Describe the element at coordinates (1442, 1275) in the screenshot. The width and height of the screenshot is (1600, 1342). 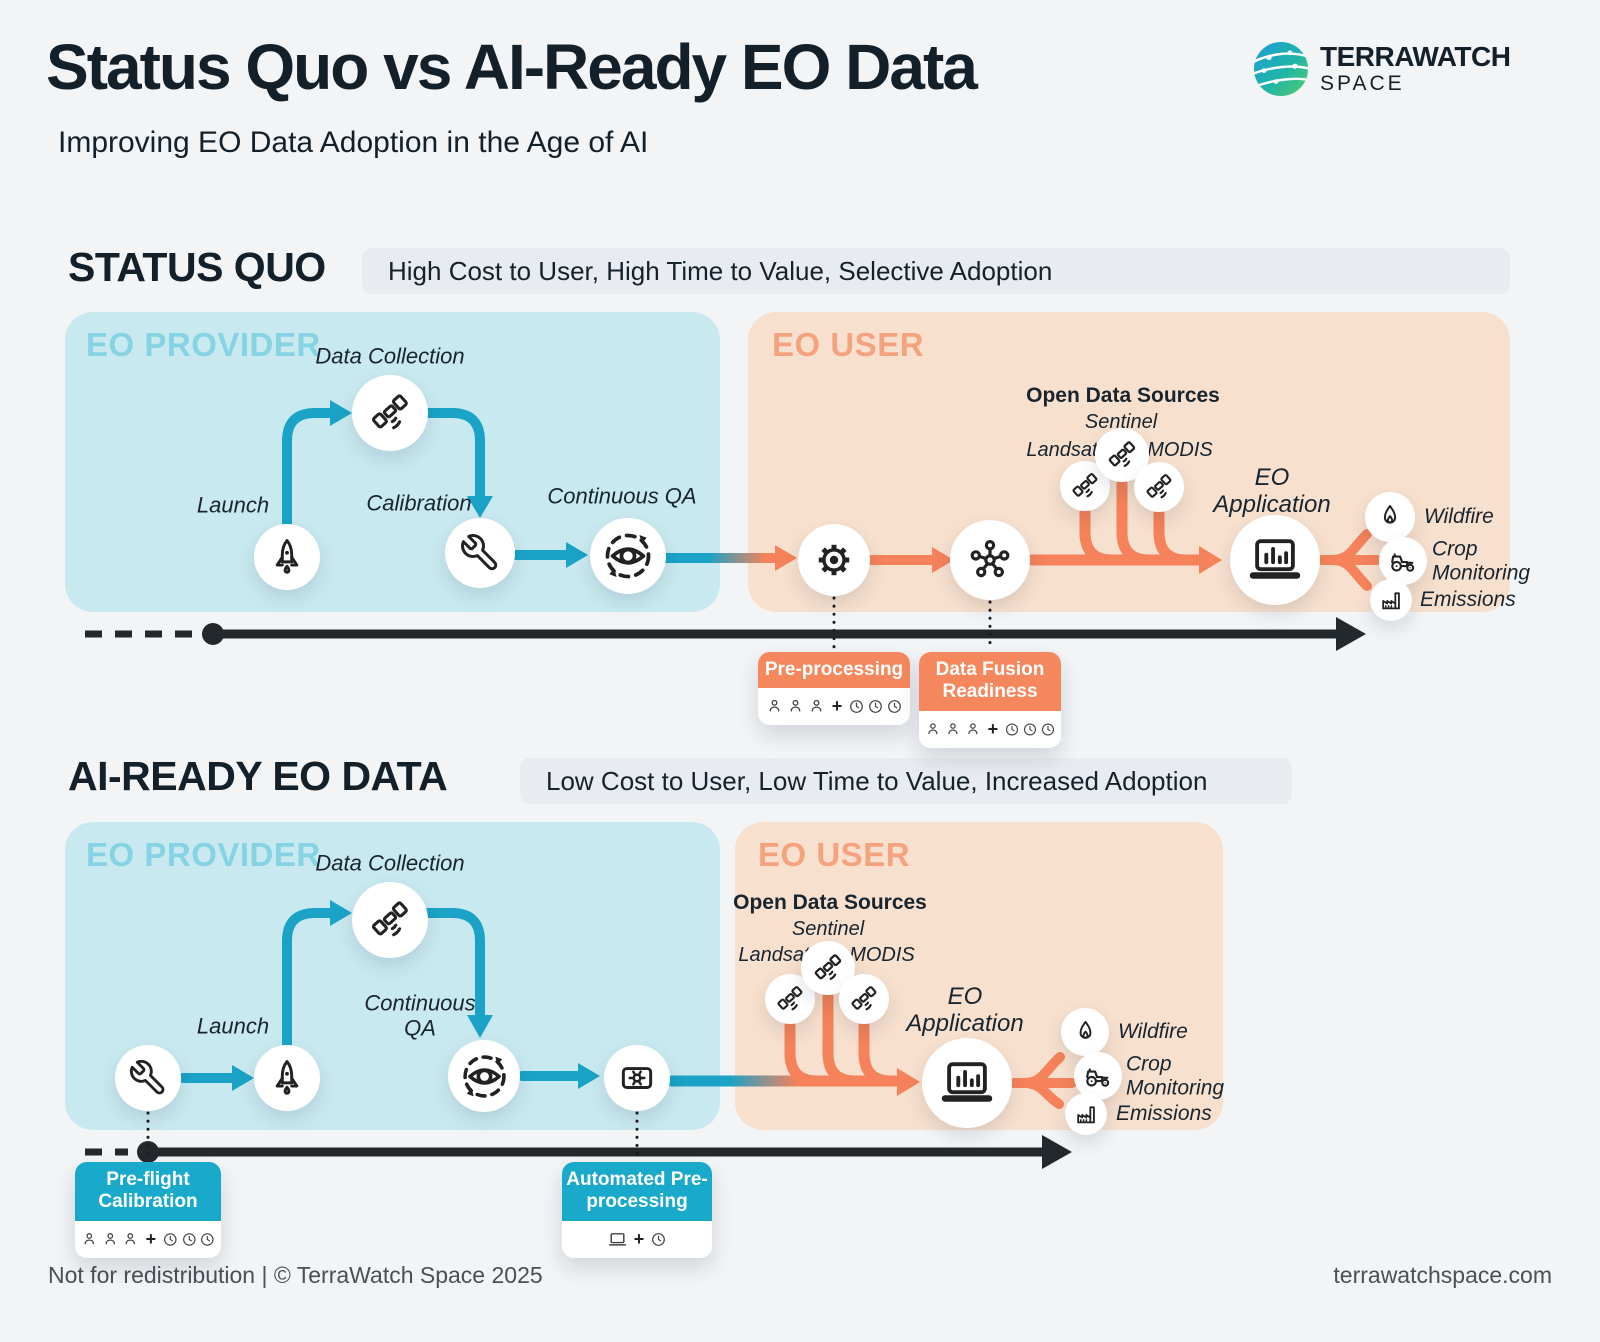
I see `footer-website-link: terrawatchspace.com` at that location.